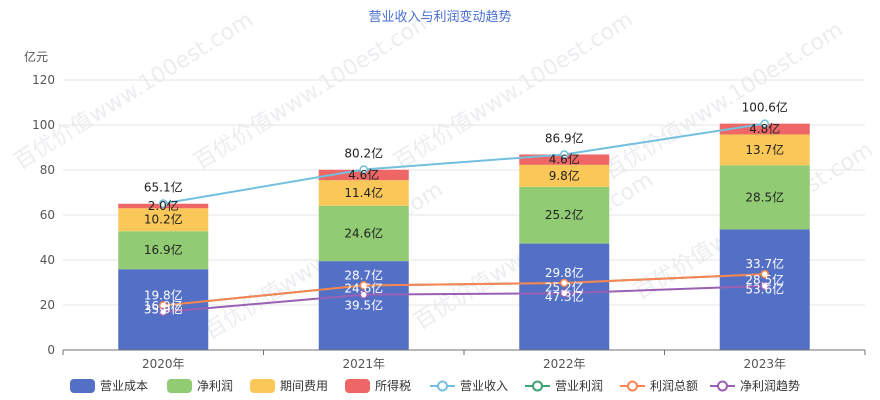 The width and height of the screenshot is (880, 400). What do you see at coordinates (43, 80) in the screenshot?
I see `y-tick-label: 120` at bounding box center [43, 80].